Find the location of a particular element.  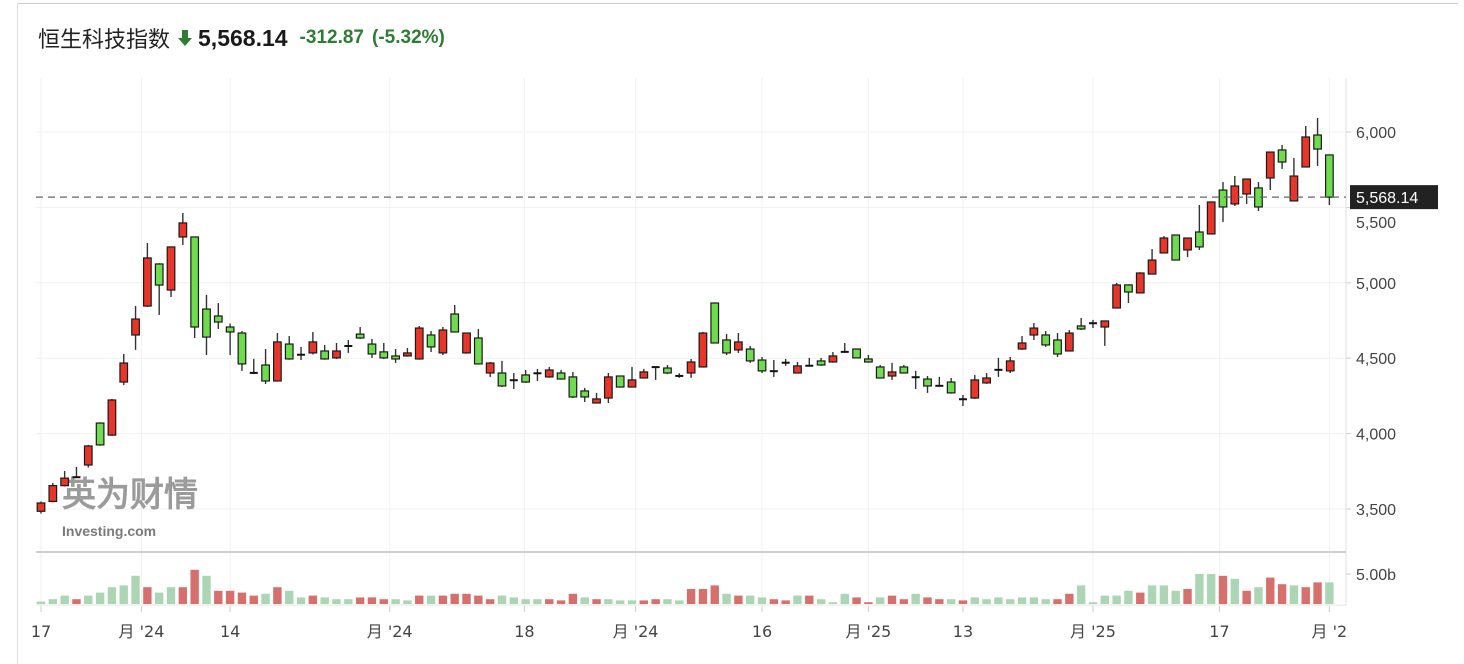

last-price-badge is located at coordinates (1394, 197).